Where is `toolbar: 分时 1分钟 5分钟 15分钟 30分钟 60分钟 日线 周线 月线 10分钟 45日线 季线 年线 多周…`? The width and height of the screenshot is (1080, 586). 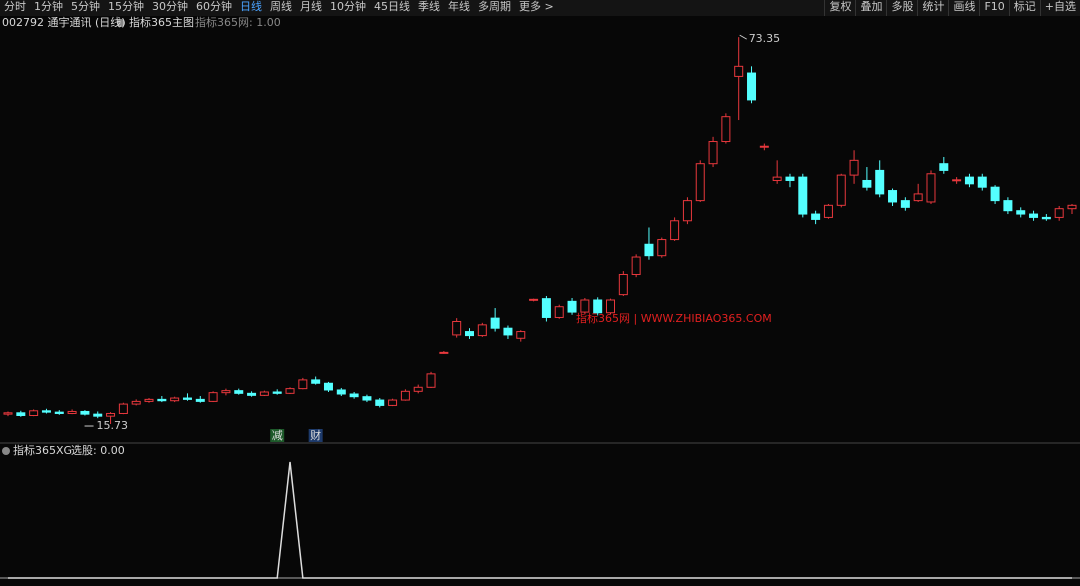
toolbar: 分时 1分钟 5分钟 15分钟 30分钟 60分钟 日线 周线 月线 10分钟 45日线 季线 年线 多周… is located at coordinates (540, 8).